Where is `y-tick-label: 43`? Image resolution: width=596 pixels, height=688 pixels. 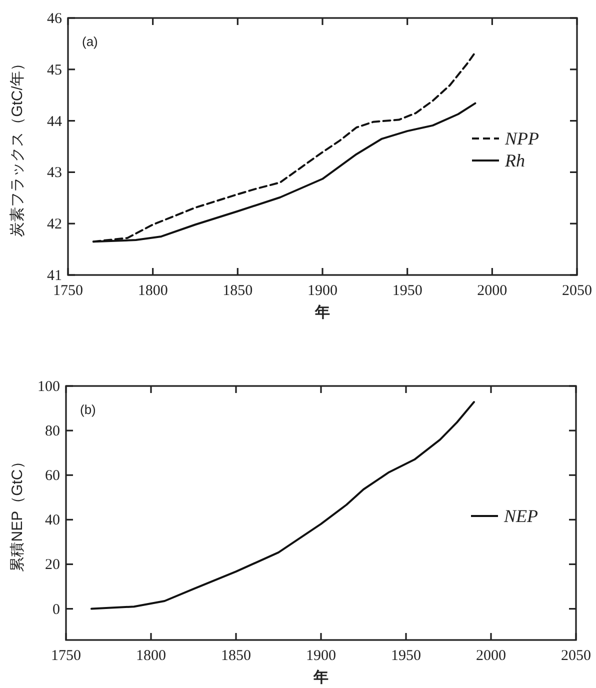 y-tick-label: 43 is located at coordinates (54, 173).